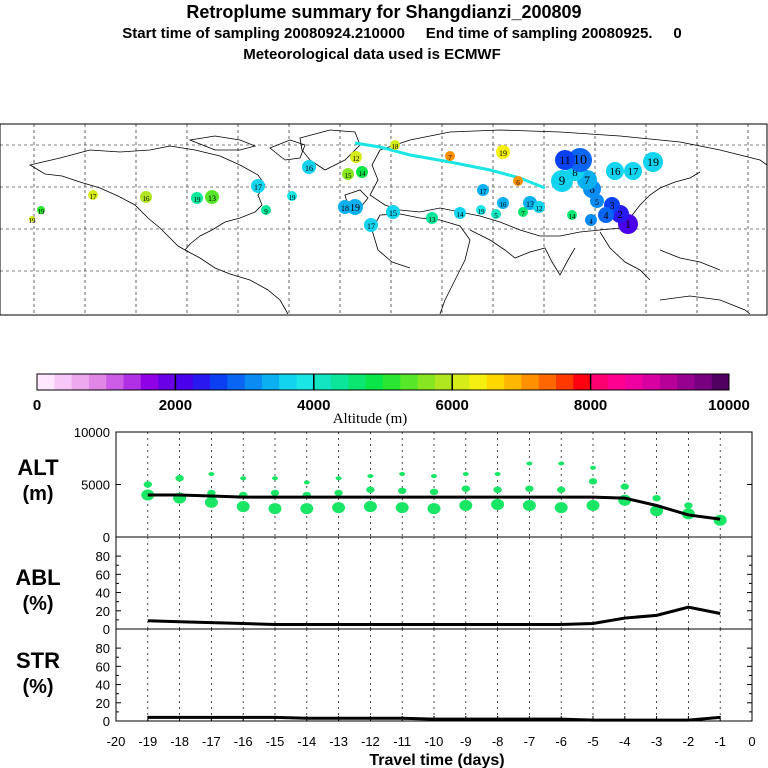 This screenshot has width=768, height=768. Describe the element at coordinates (590, 405) in the screenshot. I see `colorbar-tick-label: 8000` at that location.